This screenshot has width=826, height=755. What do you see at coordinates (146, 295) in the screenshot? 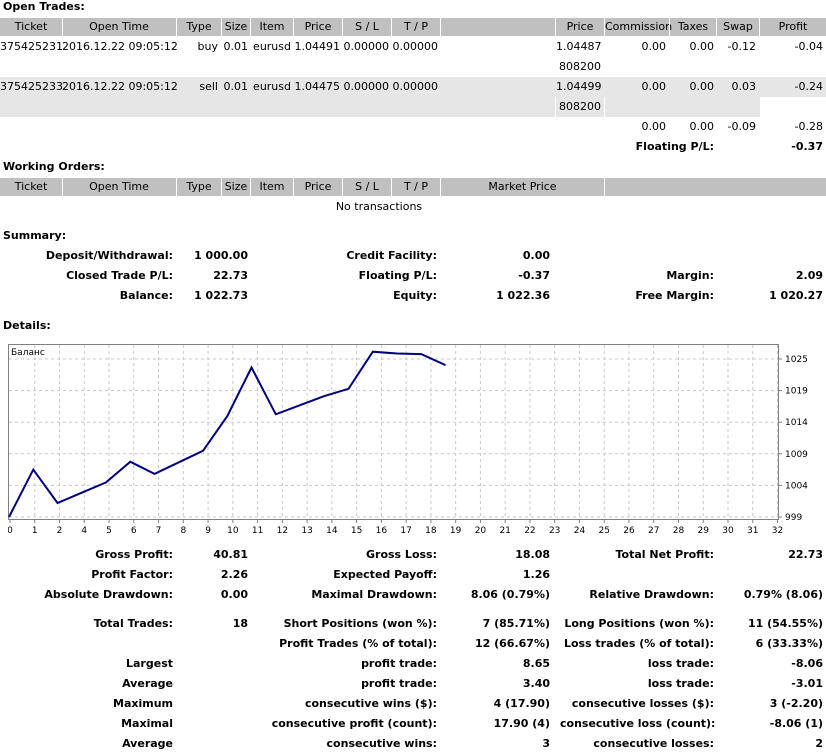
I see `balance-label: Balance:` at bounding box center [146, 295].